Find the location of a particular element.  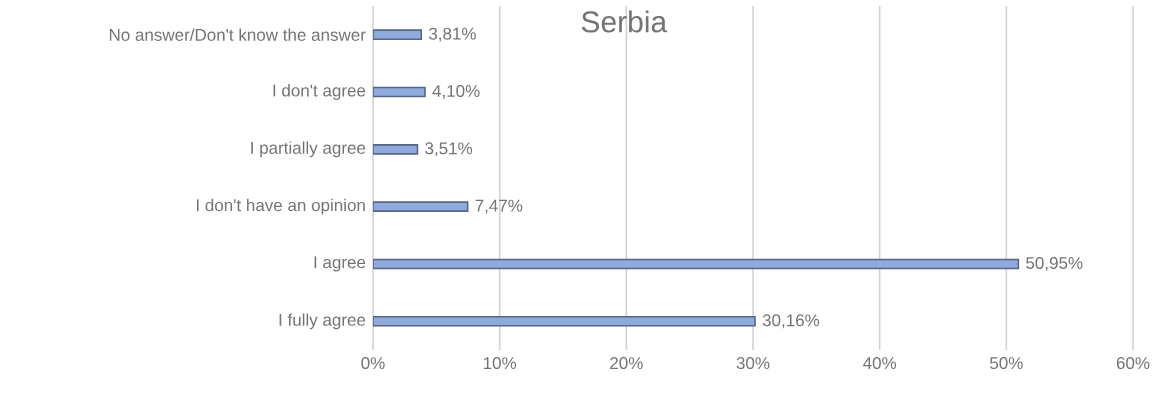

data-label: 50,95% is located at coordinates (1054, 263).